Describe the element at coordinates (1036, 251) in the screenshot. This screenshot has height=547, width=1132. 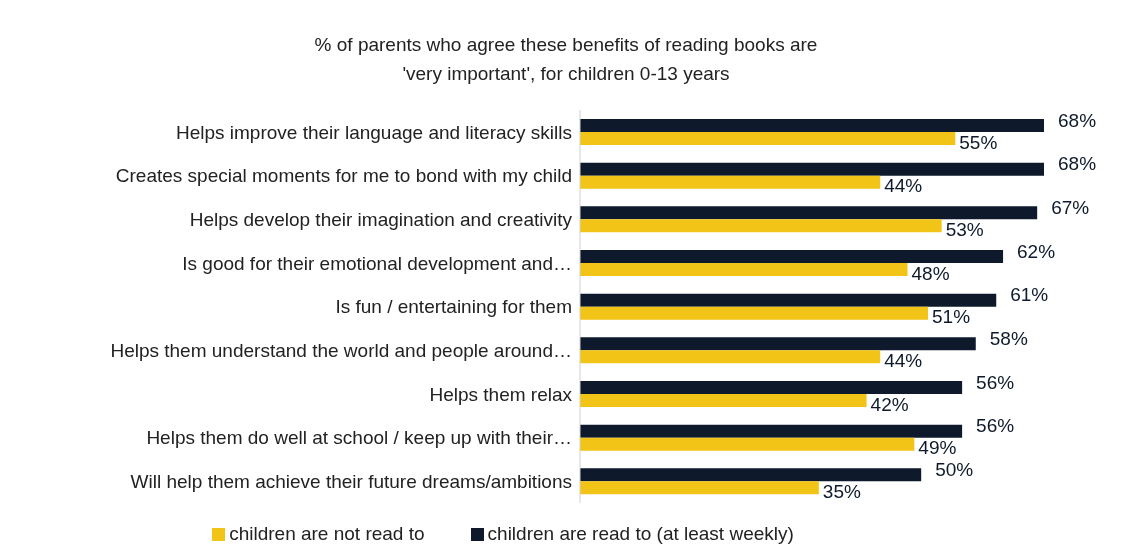
I see `data-label: 62%` at that location.